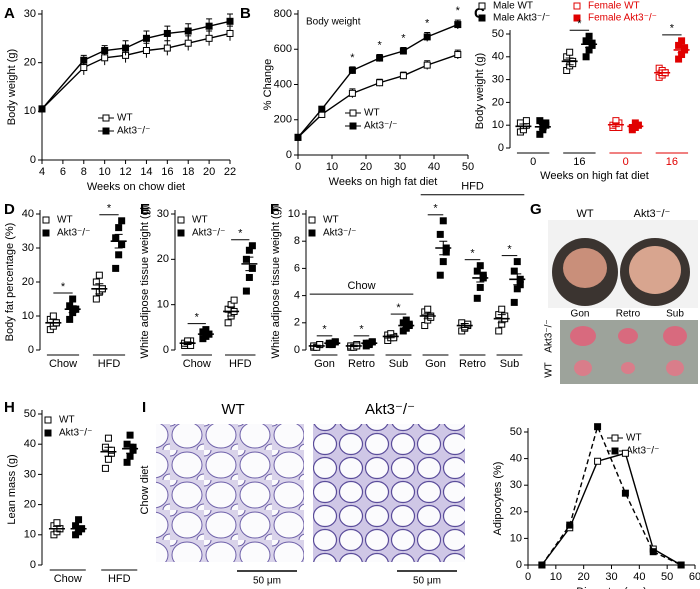  Describe the element at coordinates (667, 577) in the screenshot. I see `x-tick-label: 50` at that location.